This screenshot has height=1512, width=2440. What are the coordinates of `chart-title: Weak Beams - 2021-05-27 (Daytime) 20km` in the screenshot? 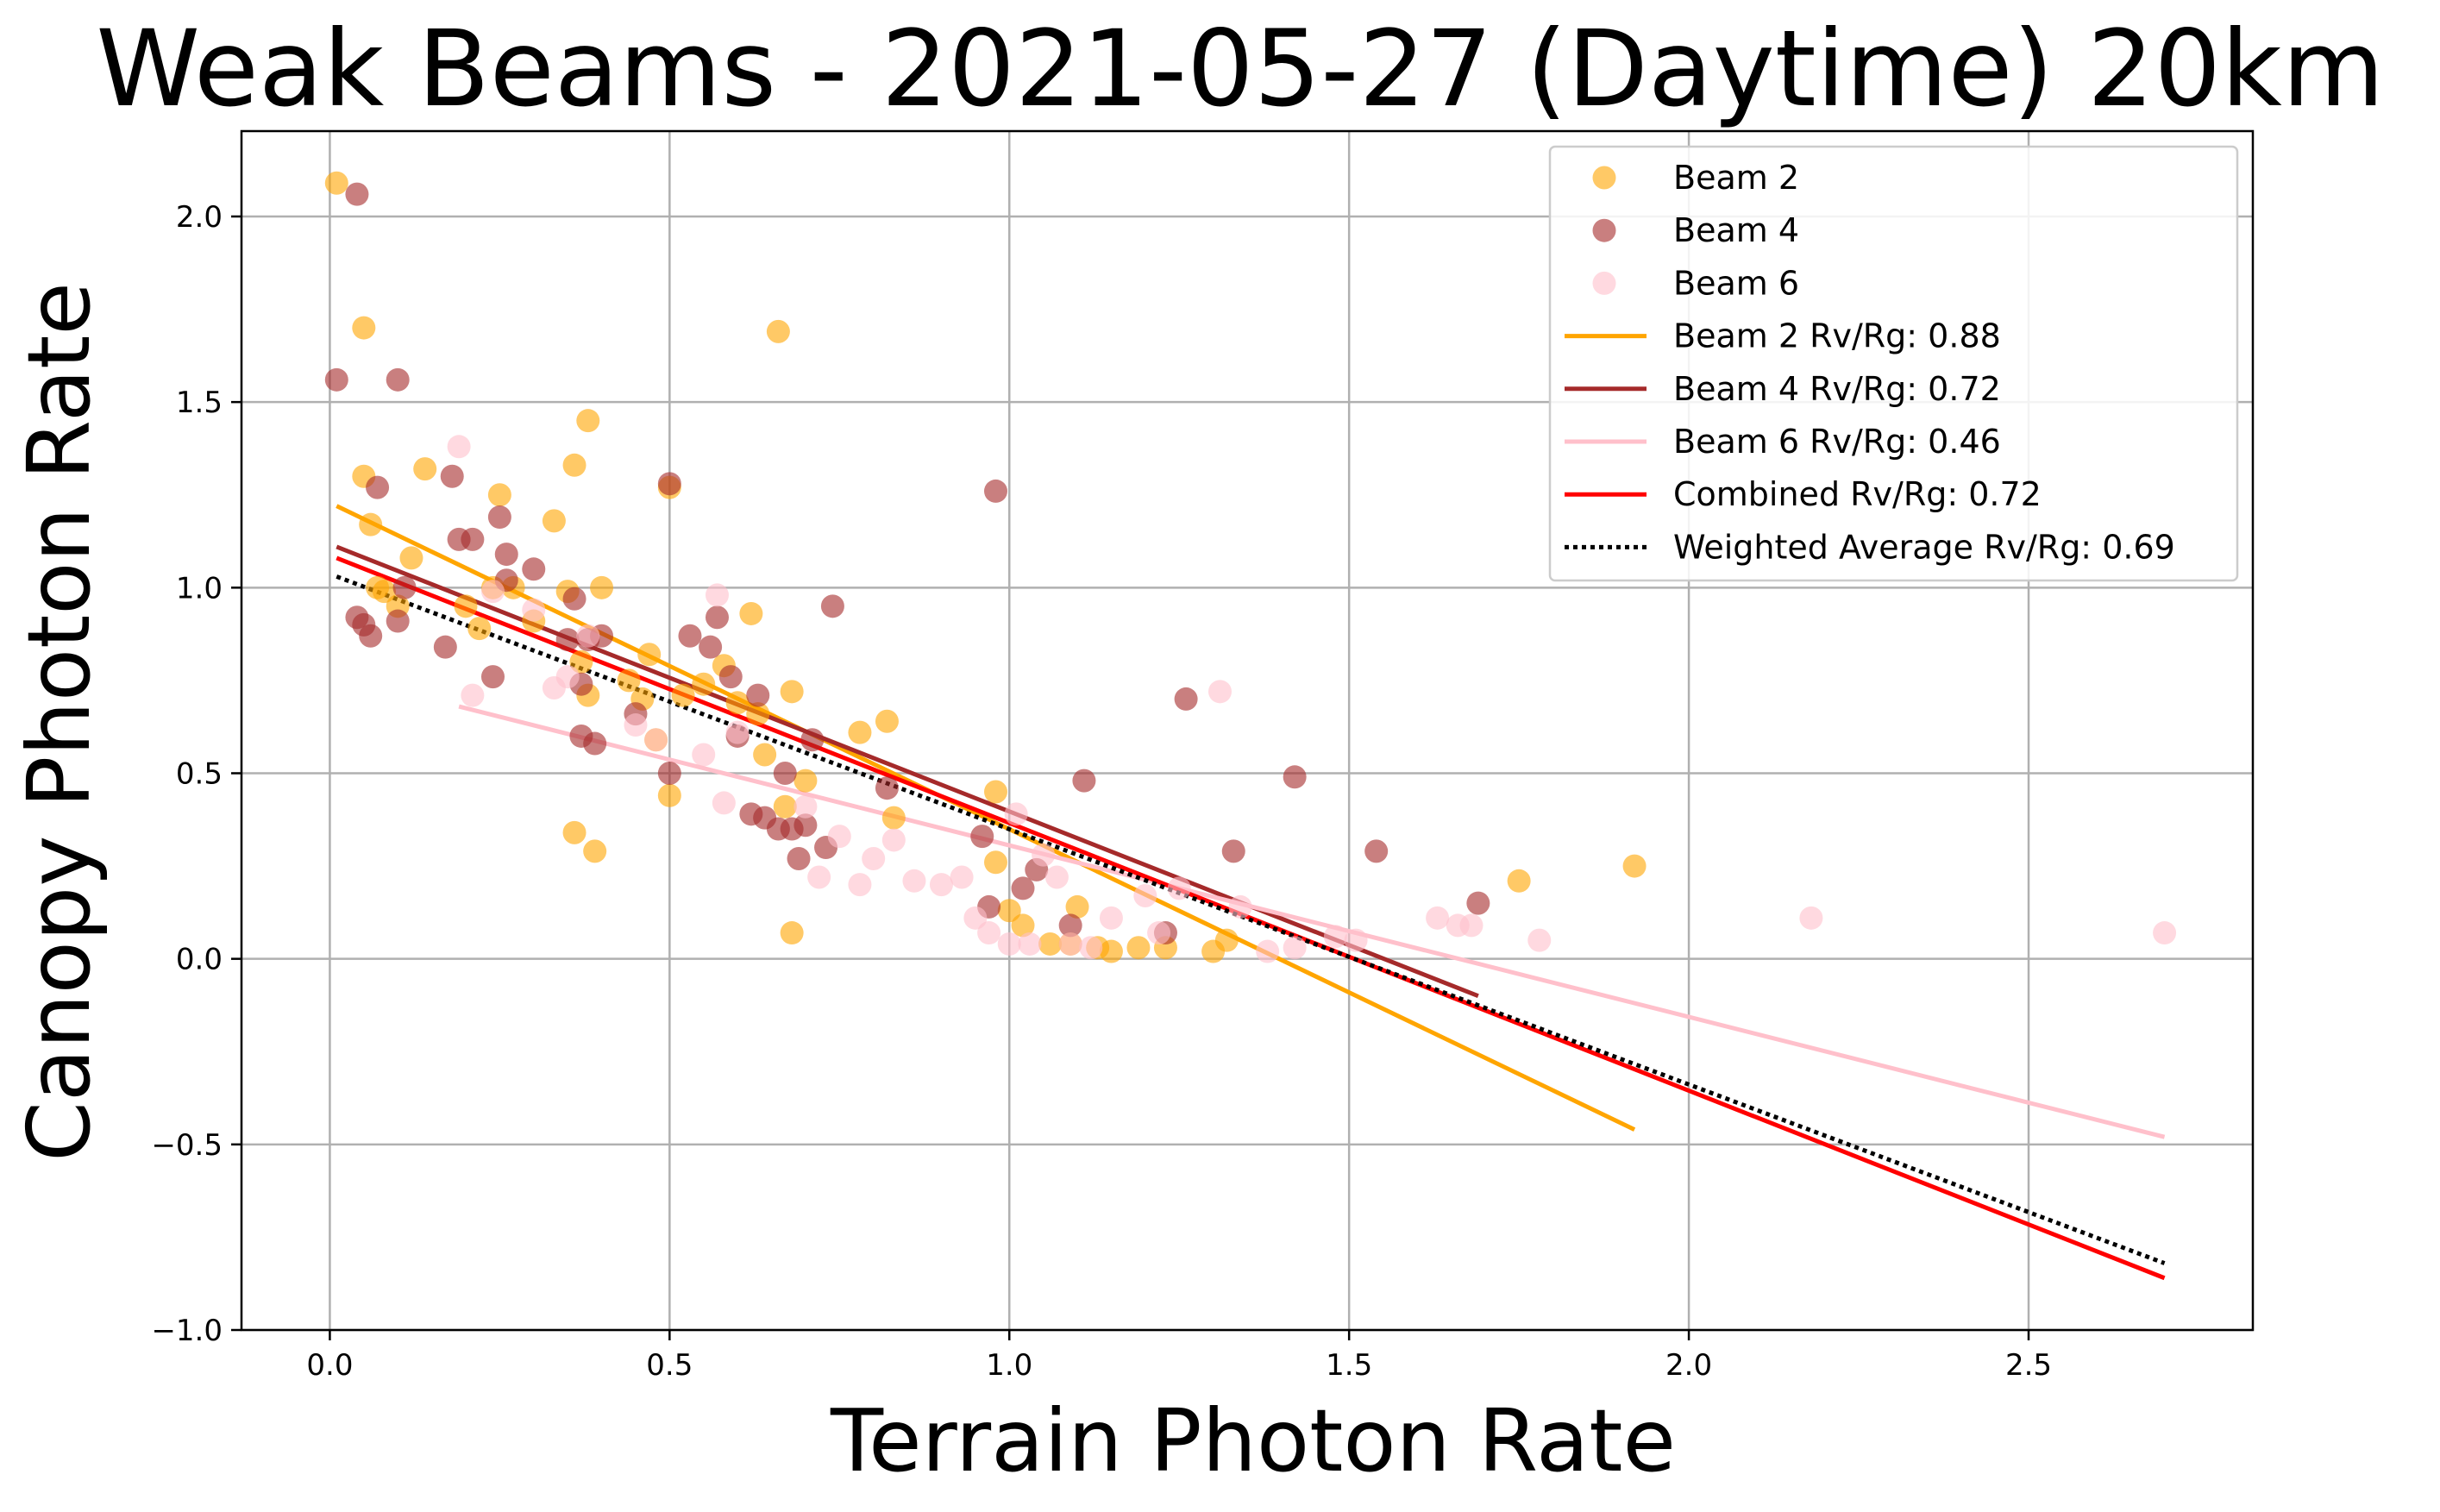 It's located at (1240, 69).